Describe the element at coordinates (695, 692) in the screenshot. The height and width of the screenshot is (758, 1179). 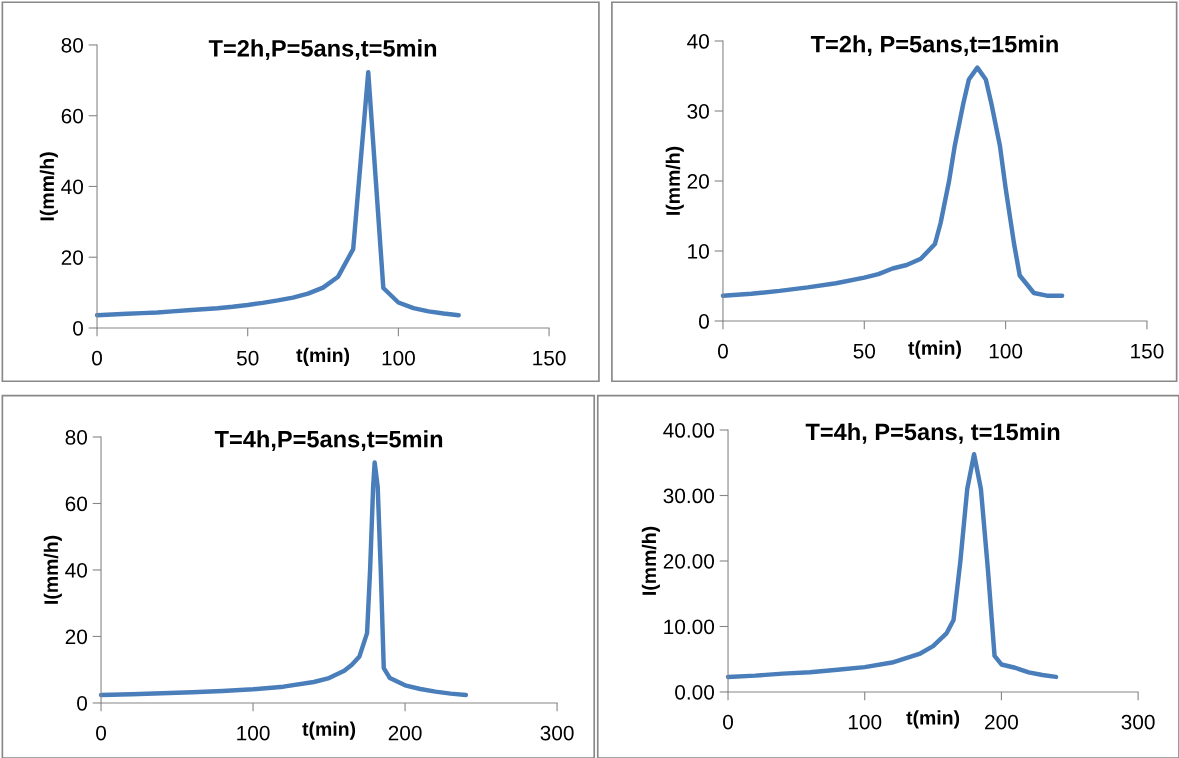
I see `y-tick-label: 0.00` at that location.